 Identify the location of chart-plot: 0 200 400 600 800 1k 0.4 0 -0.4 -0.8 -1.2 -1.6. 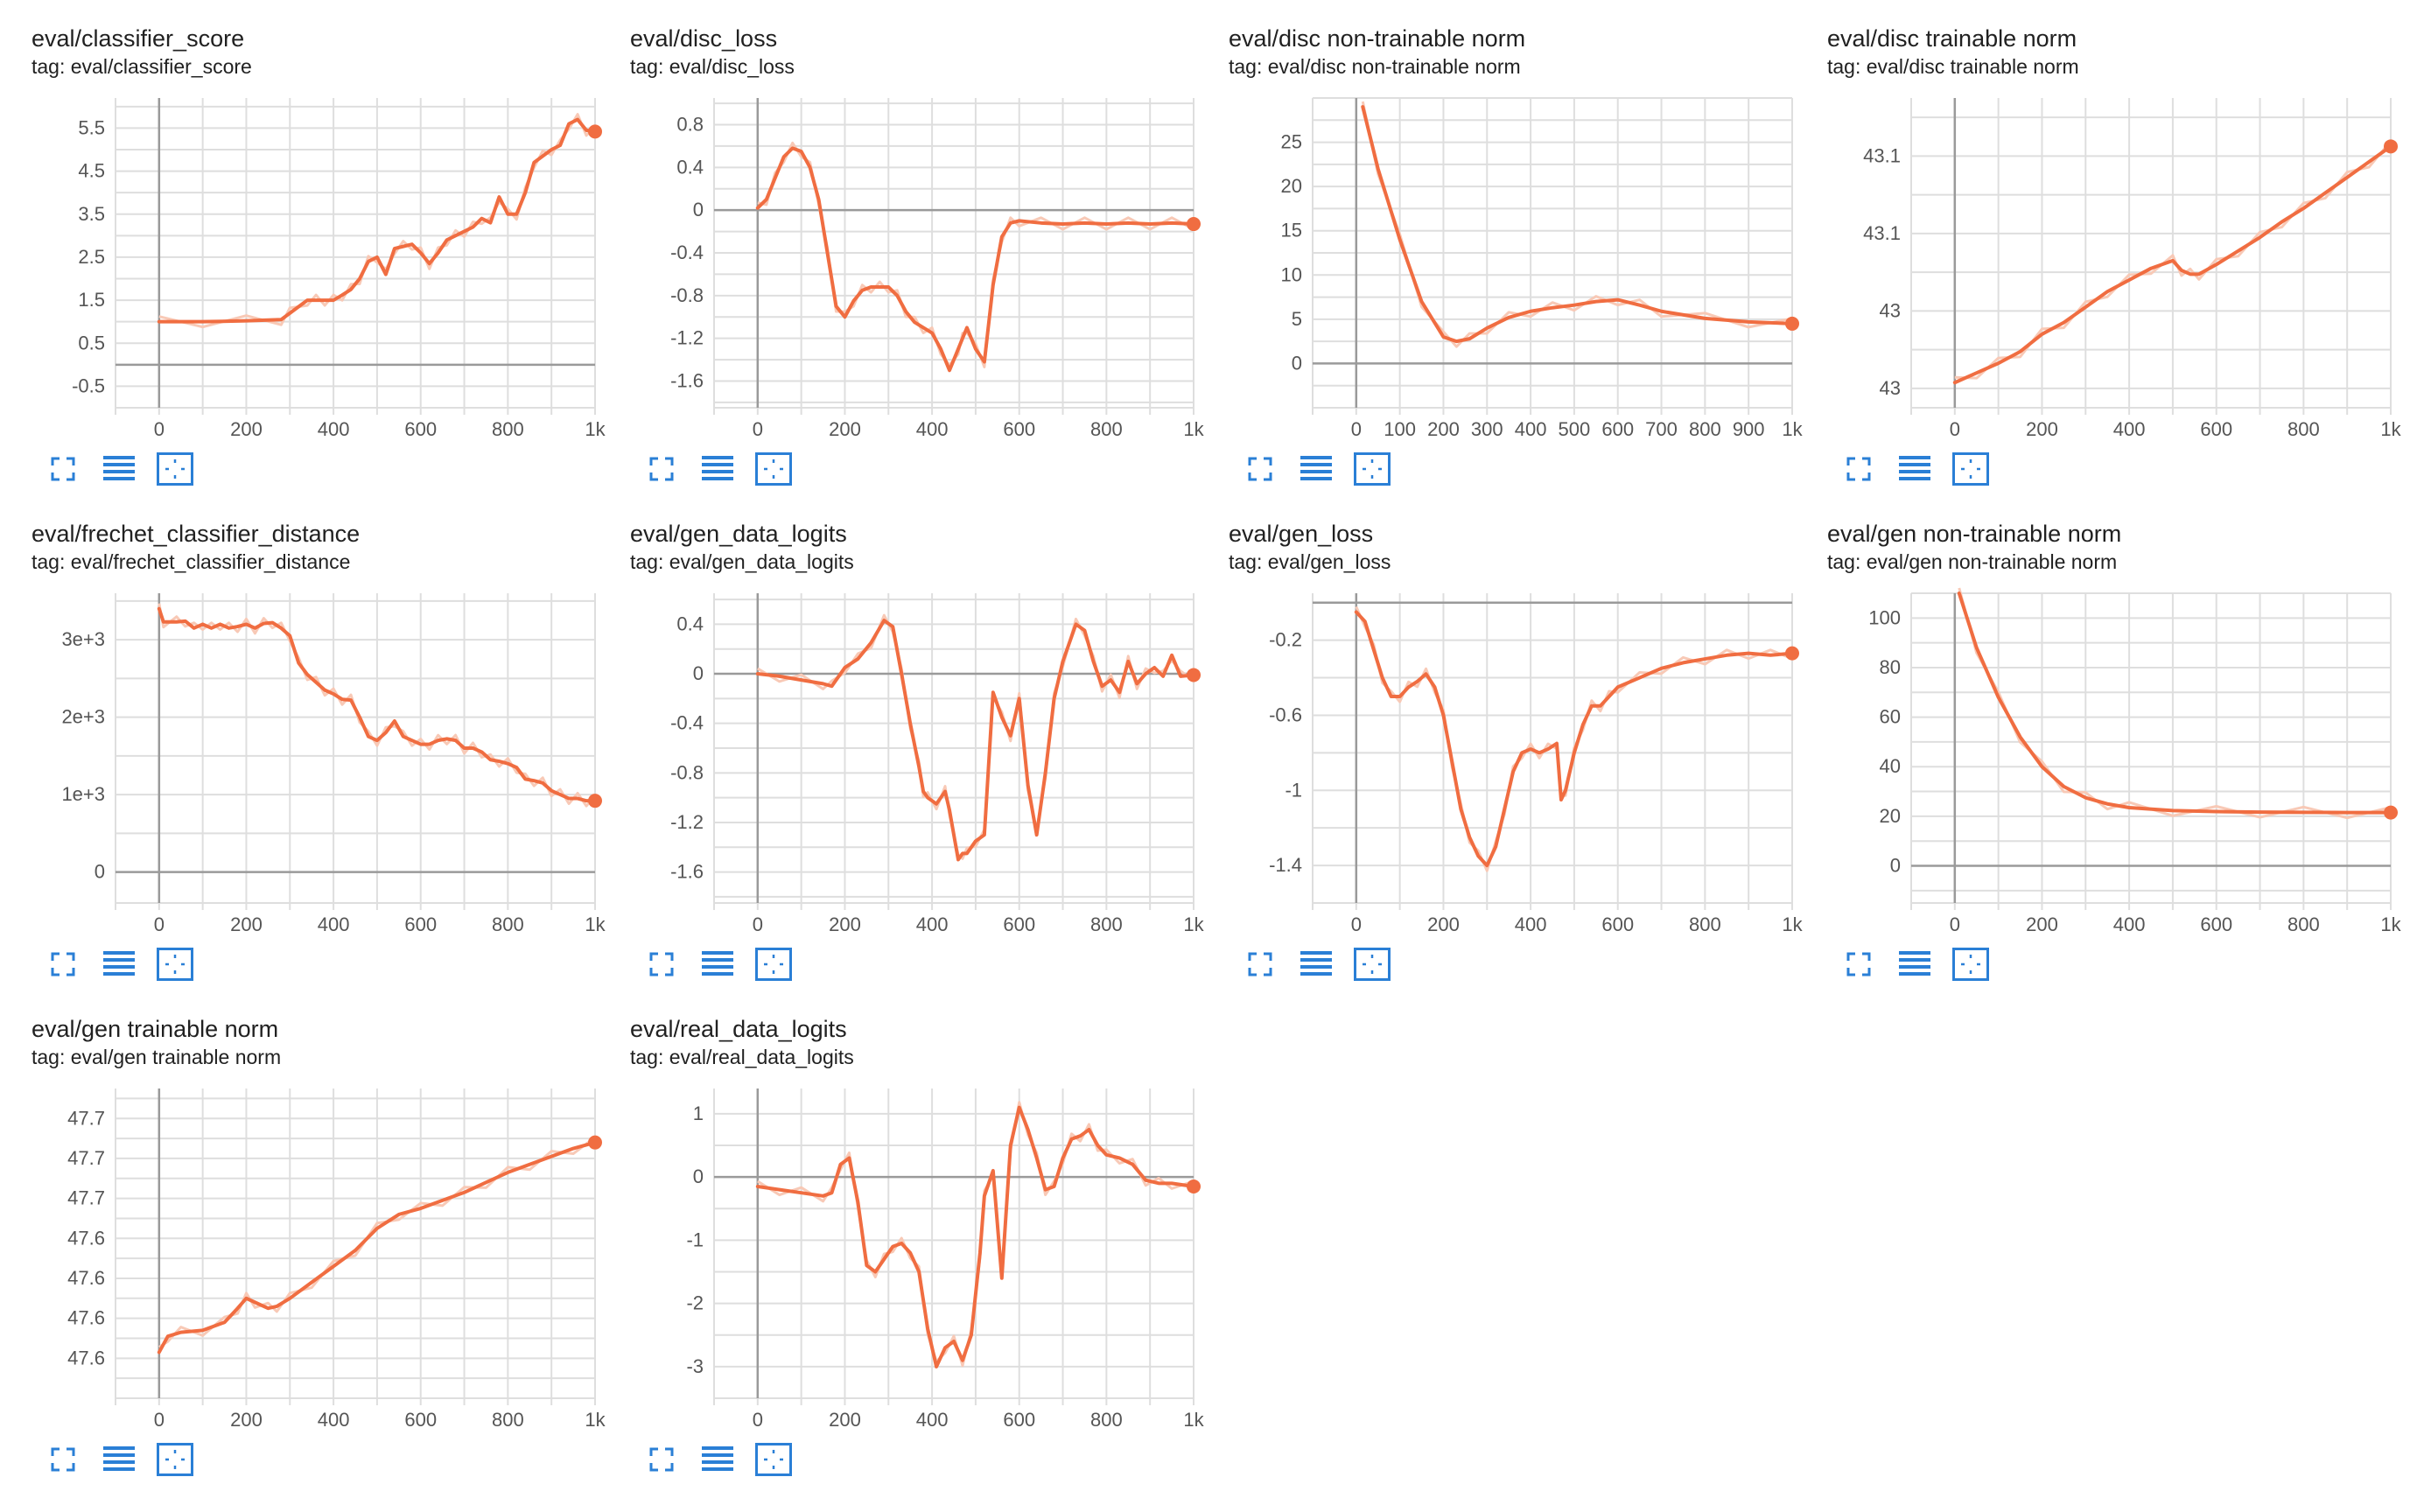
(902, 759).